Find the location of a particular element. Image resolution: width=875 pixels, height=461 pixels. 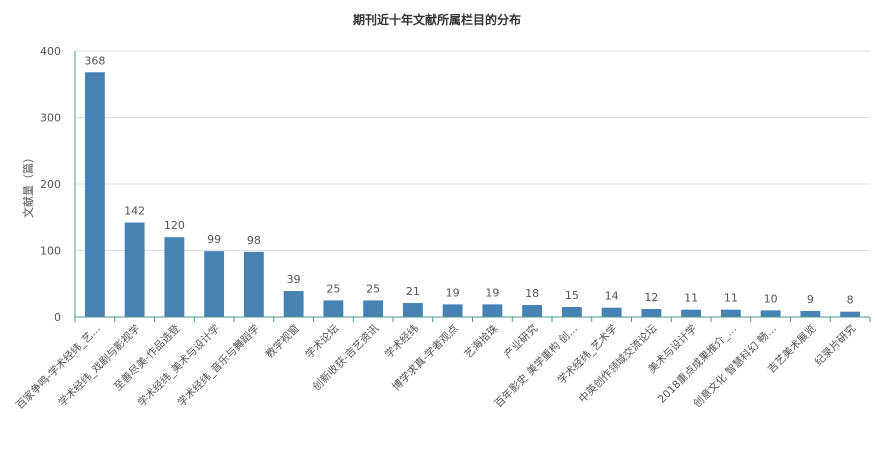

x-tick-label: 学术经纬_音乐与舞蹈学 is located at coordinates (218, 365).